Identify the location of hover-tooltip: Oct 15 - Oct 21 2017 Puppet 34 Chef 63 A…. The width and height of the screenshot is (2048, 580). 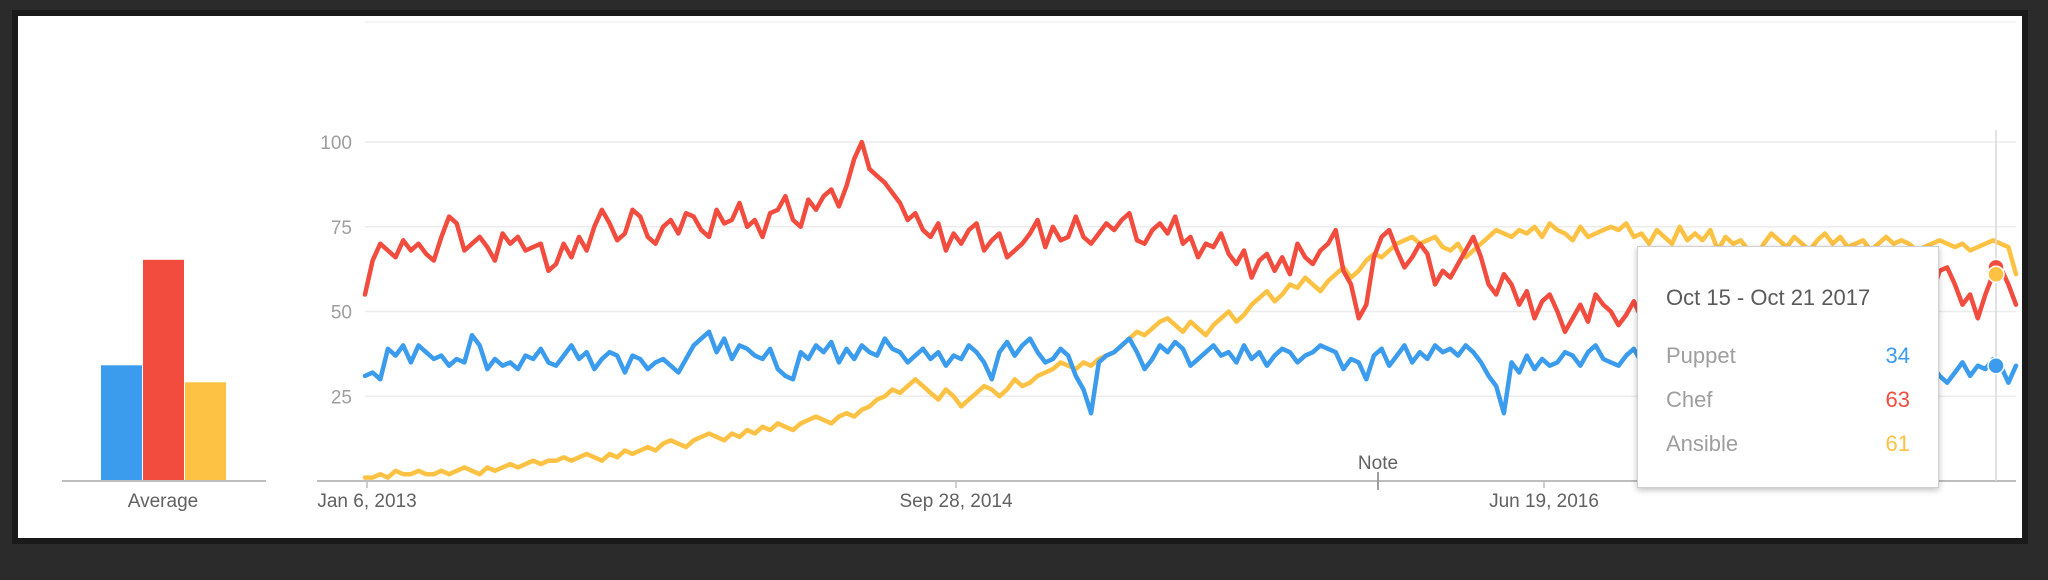
(1788, 367).